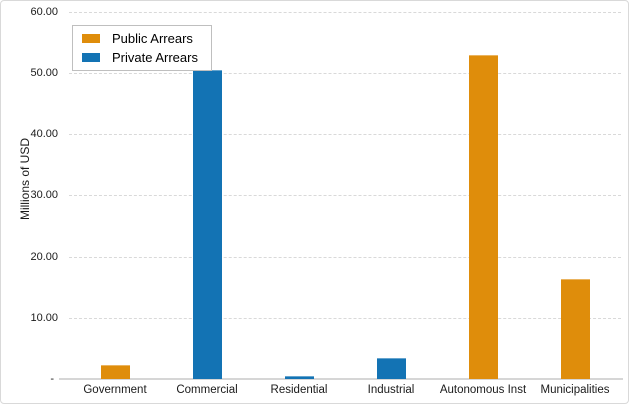 The width and height of the screenshot is (629, 404). What do you see at coordinates (207, 224) in the screenshot?
I see `bar-commercial` at bounding box center [207, 224].